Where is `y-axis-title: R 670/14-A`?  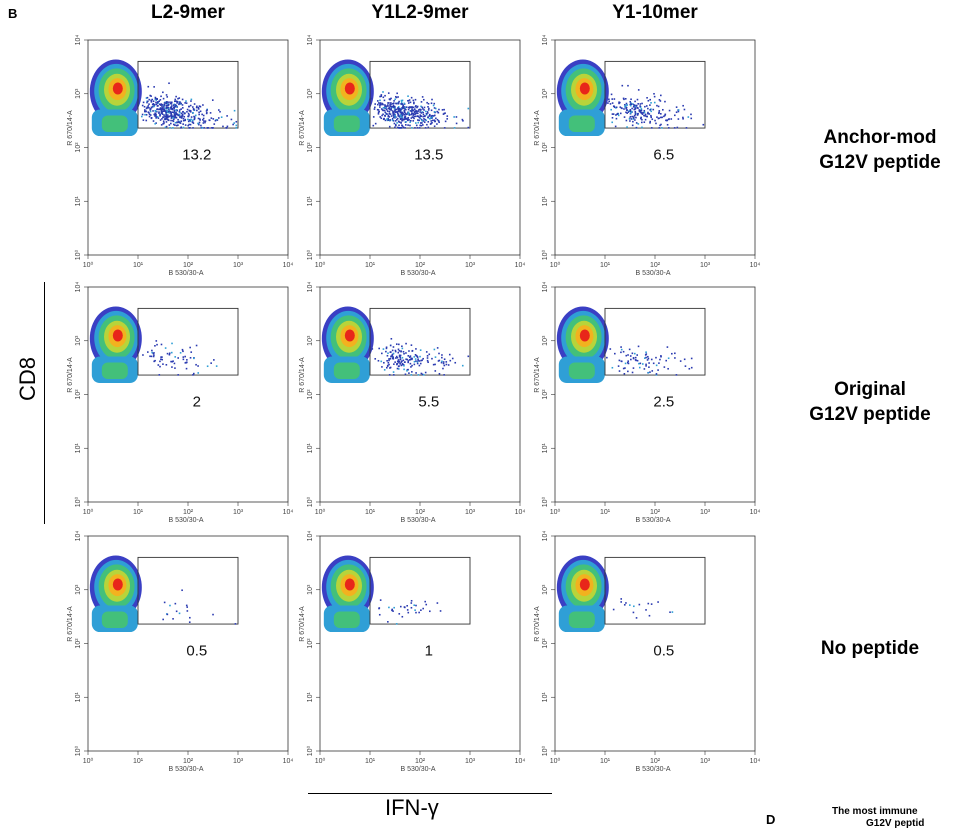
y-axis-title: R 670/14-A is located at coordinates (537, 128).